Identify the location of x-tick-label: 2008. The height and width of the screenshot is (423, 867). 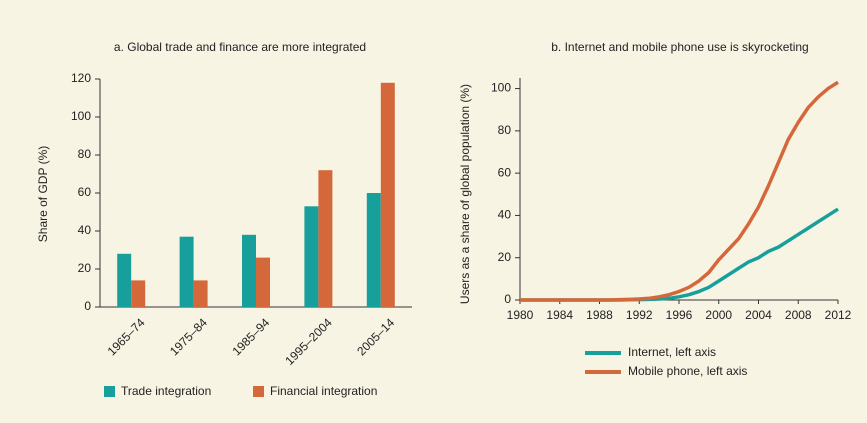
(798, 315).